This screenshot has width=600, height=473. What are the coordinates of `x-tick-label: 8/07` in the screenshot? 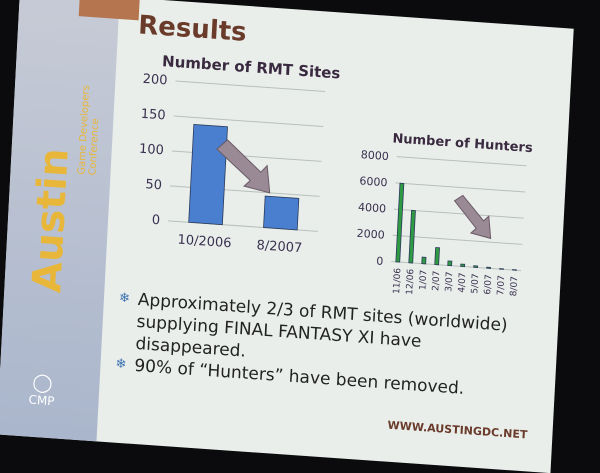 It's located at (514, 286).